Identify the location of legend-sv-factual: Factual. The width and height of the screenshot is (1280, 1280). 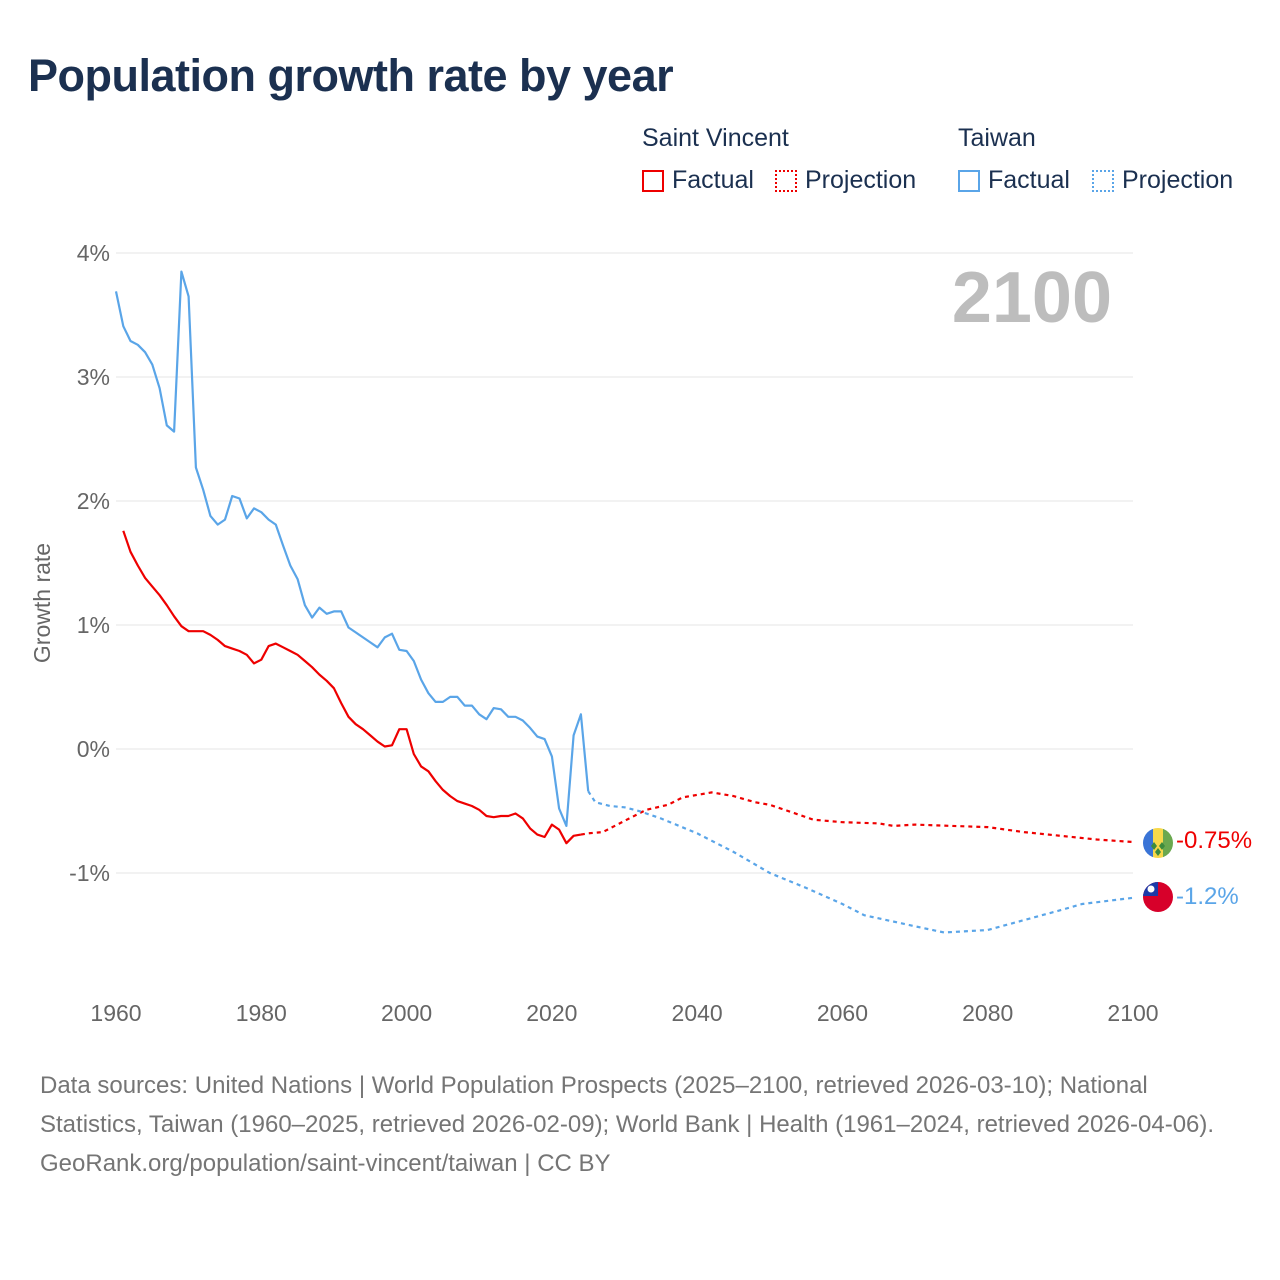
(698, 180).